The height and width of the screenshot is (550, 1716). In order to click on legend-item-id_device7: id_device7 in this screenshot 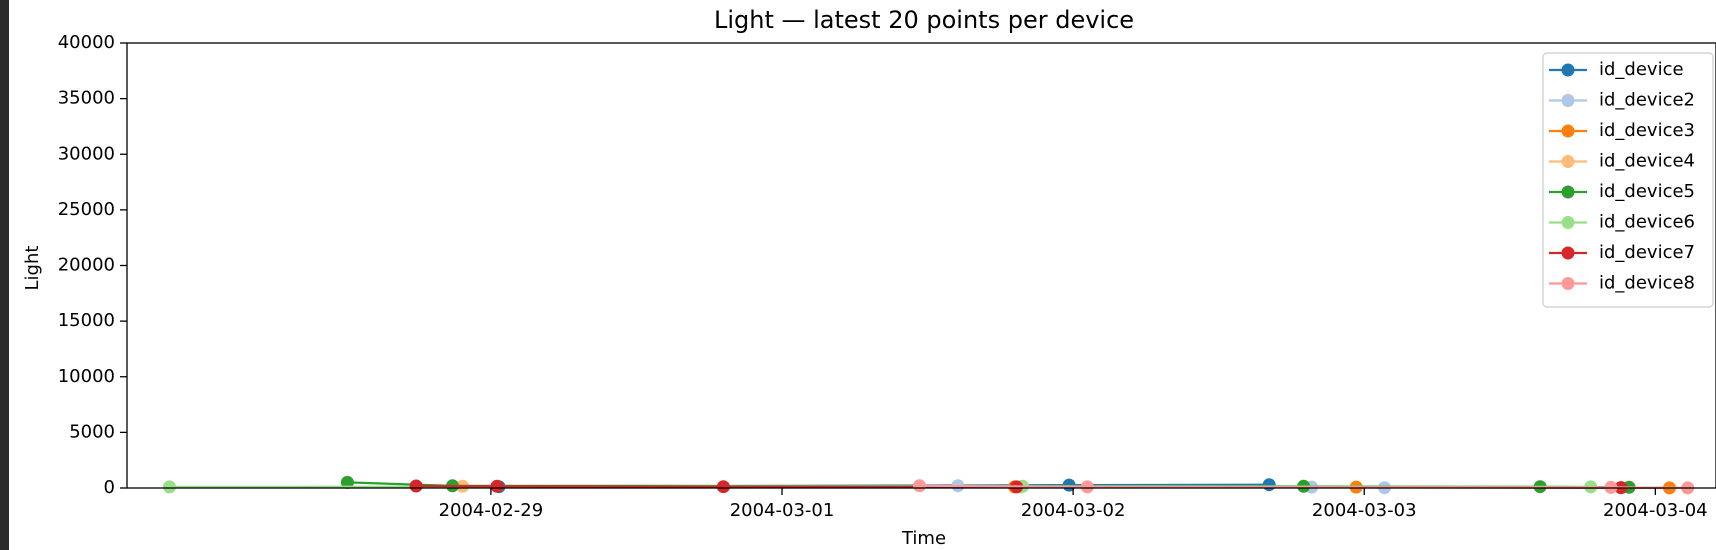, I will do `click(1622, 252)`.